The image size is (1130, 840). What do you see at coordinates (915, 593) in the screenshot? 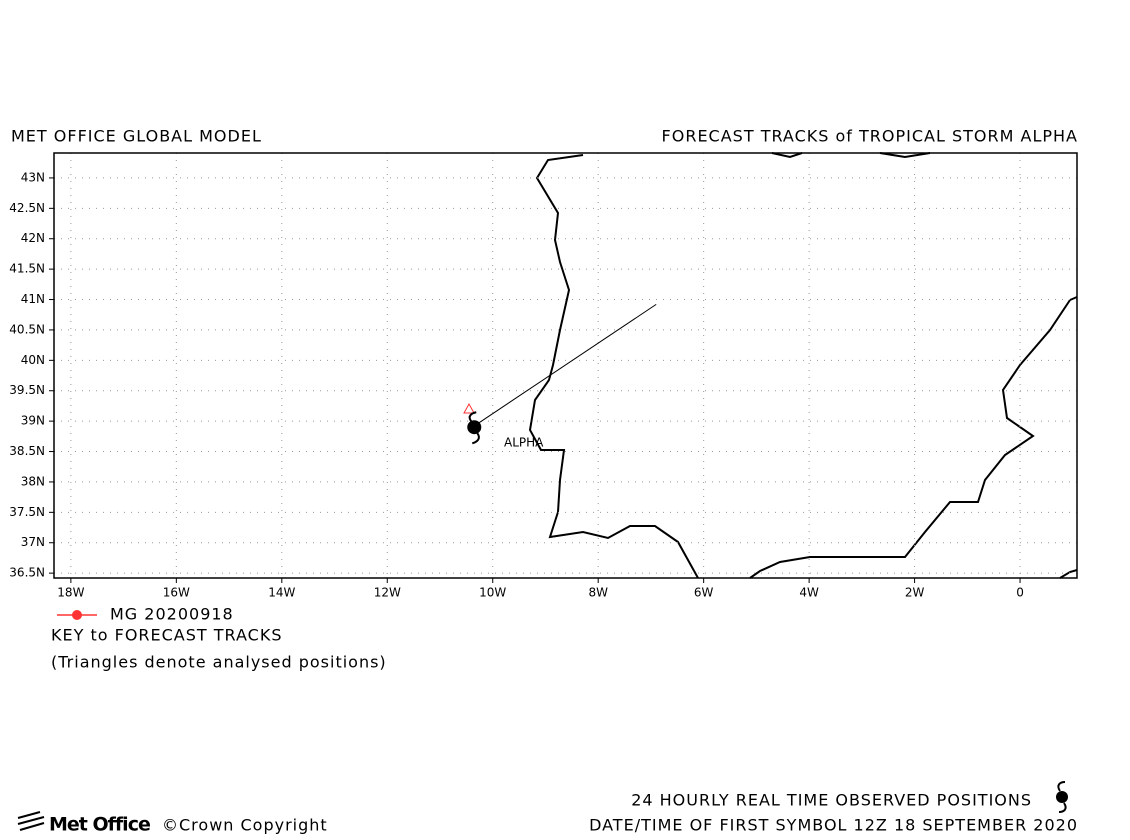
I see `x-tick-label: 2W` at bounding box center [915, 593].